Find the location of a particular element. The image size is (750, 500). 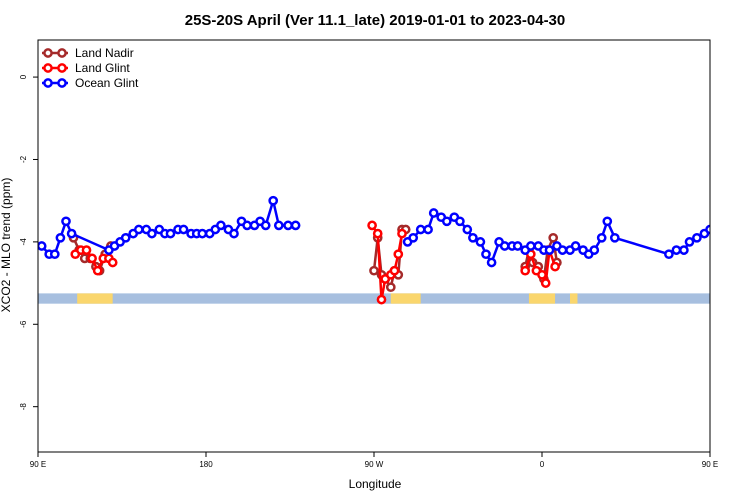

y-tick-label: -6 is located at coordinates (23, 324).